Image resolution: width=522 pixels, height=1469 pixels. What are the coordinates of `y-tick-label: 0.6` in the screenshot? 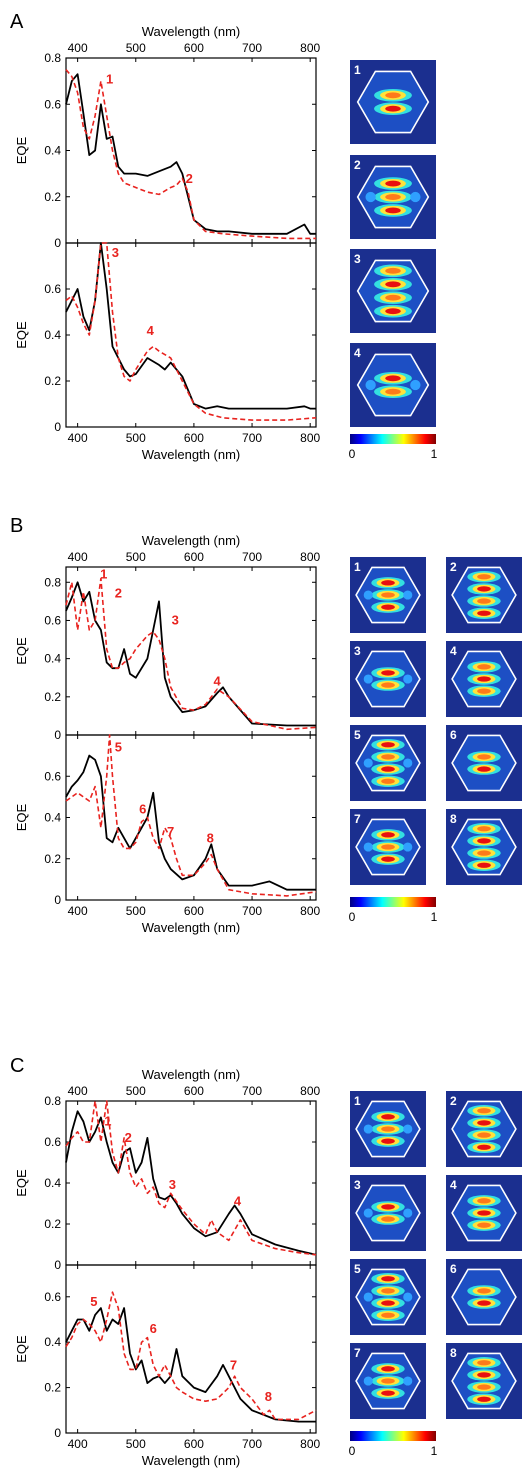 It's located at (52, 776).